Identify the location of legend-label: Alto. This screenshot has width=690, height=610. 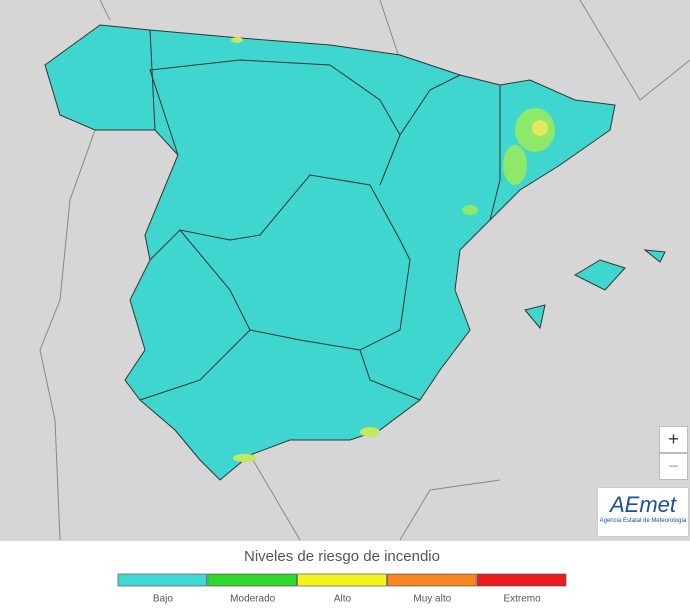
(343, 599).